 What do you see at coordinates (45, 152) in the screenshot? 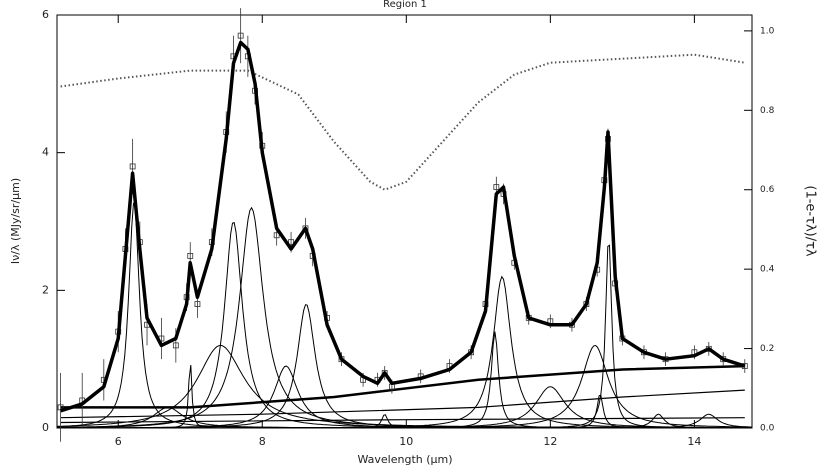
I see `y-tick-label: 4` at bounding box center [45, 152].